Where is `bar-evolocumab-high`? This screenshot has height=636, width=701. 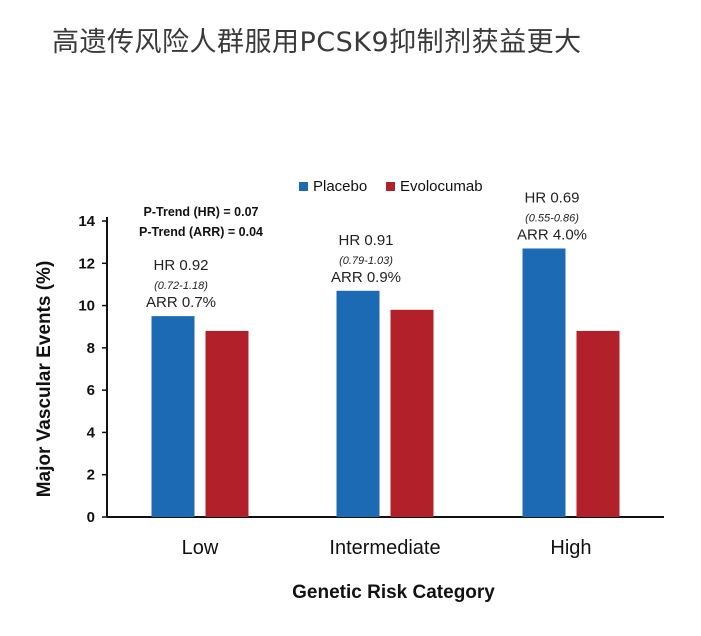
bar-evolocumab-high is located at coordinates (598, 423).